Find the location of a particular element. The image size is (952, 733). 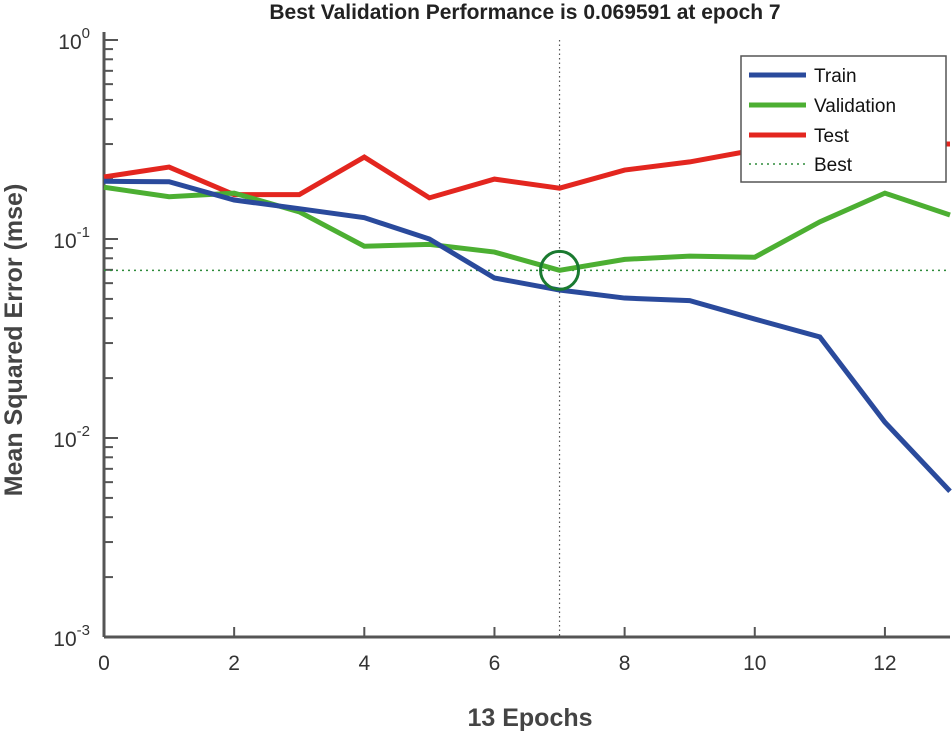

y-tick-label: 10⁻³ is located at coordinates (71, 636).